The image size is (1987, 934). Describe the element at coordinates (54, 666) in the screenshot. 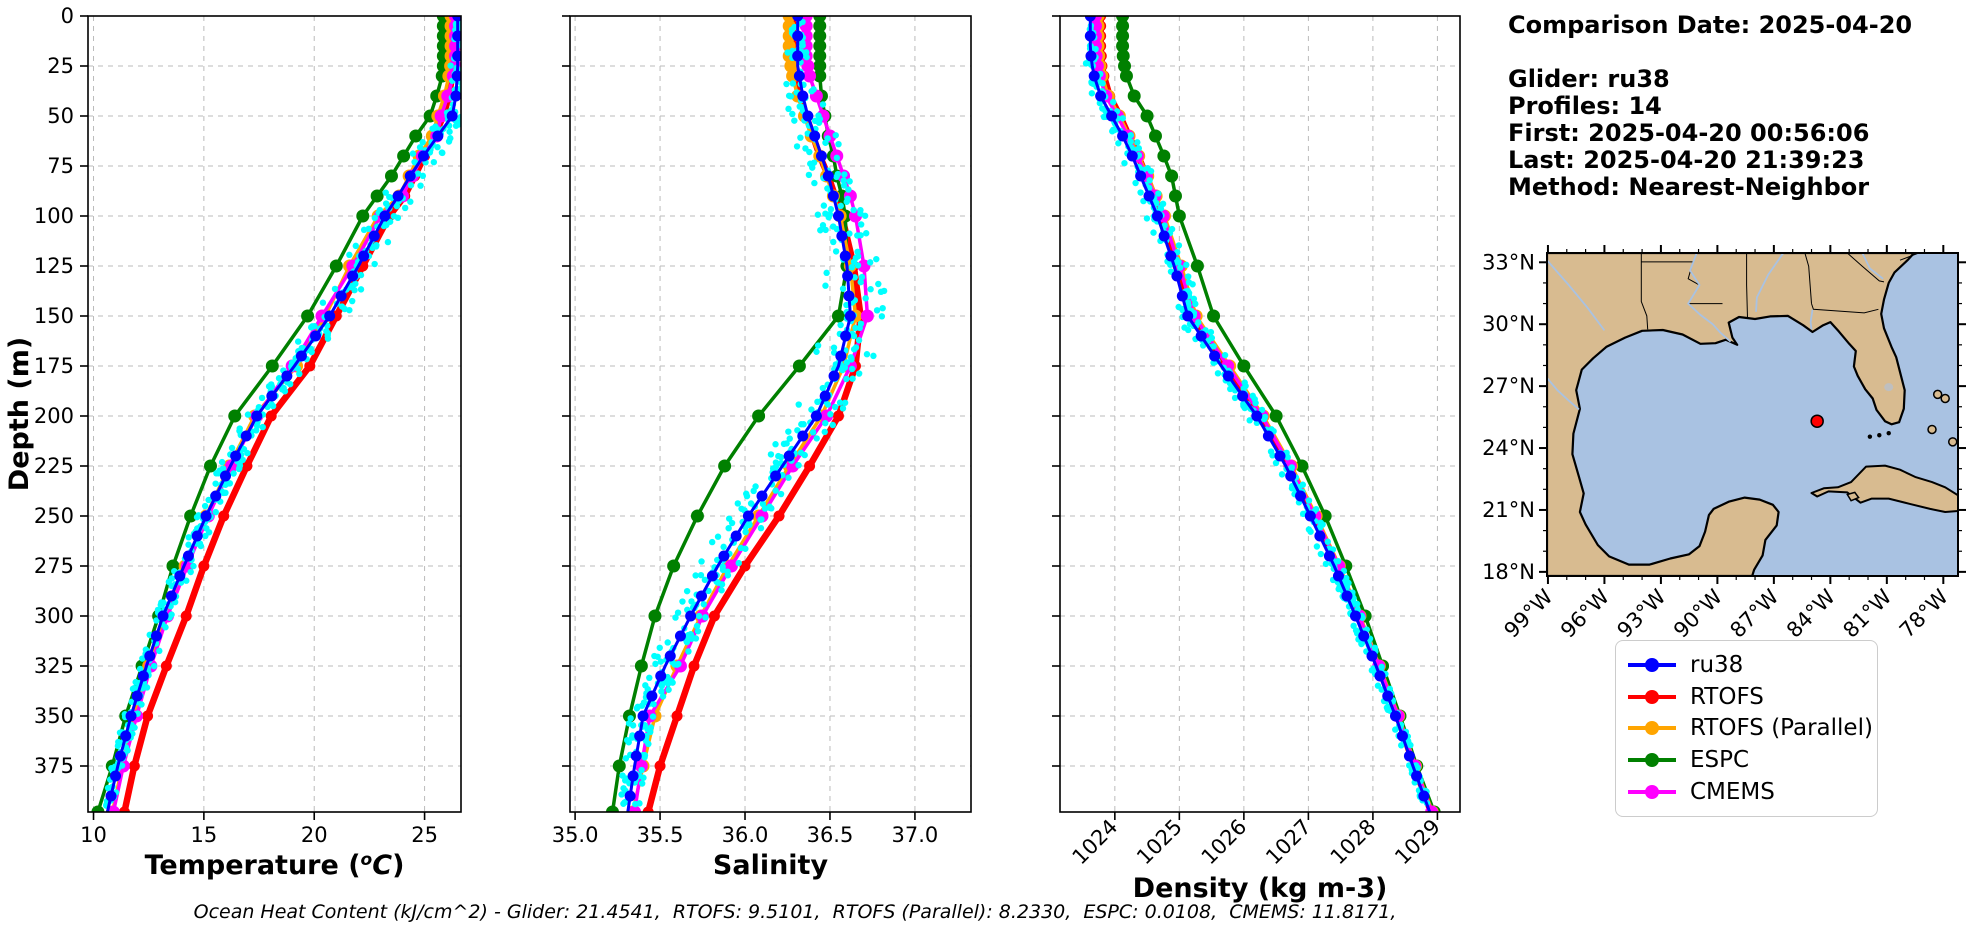

I see `svg-text: 325` at that location.